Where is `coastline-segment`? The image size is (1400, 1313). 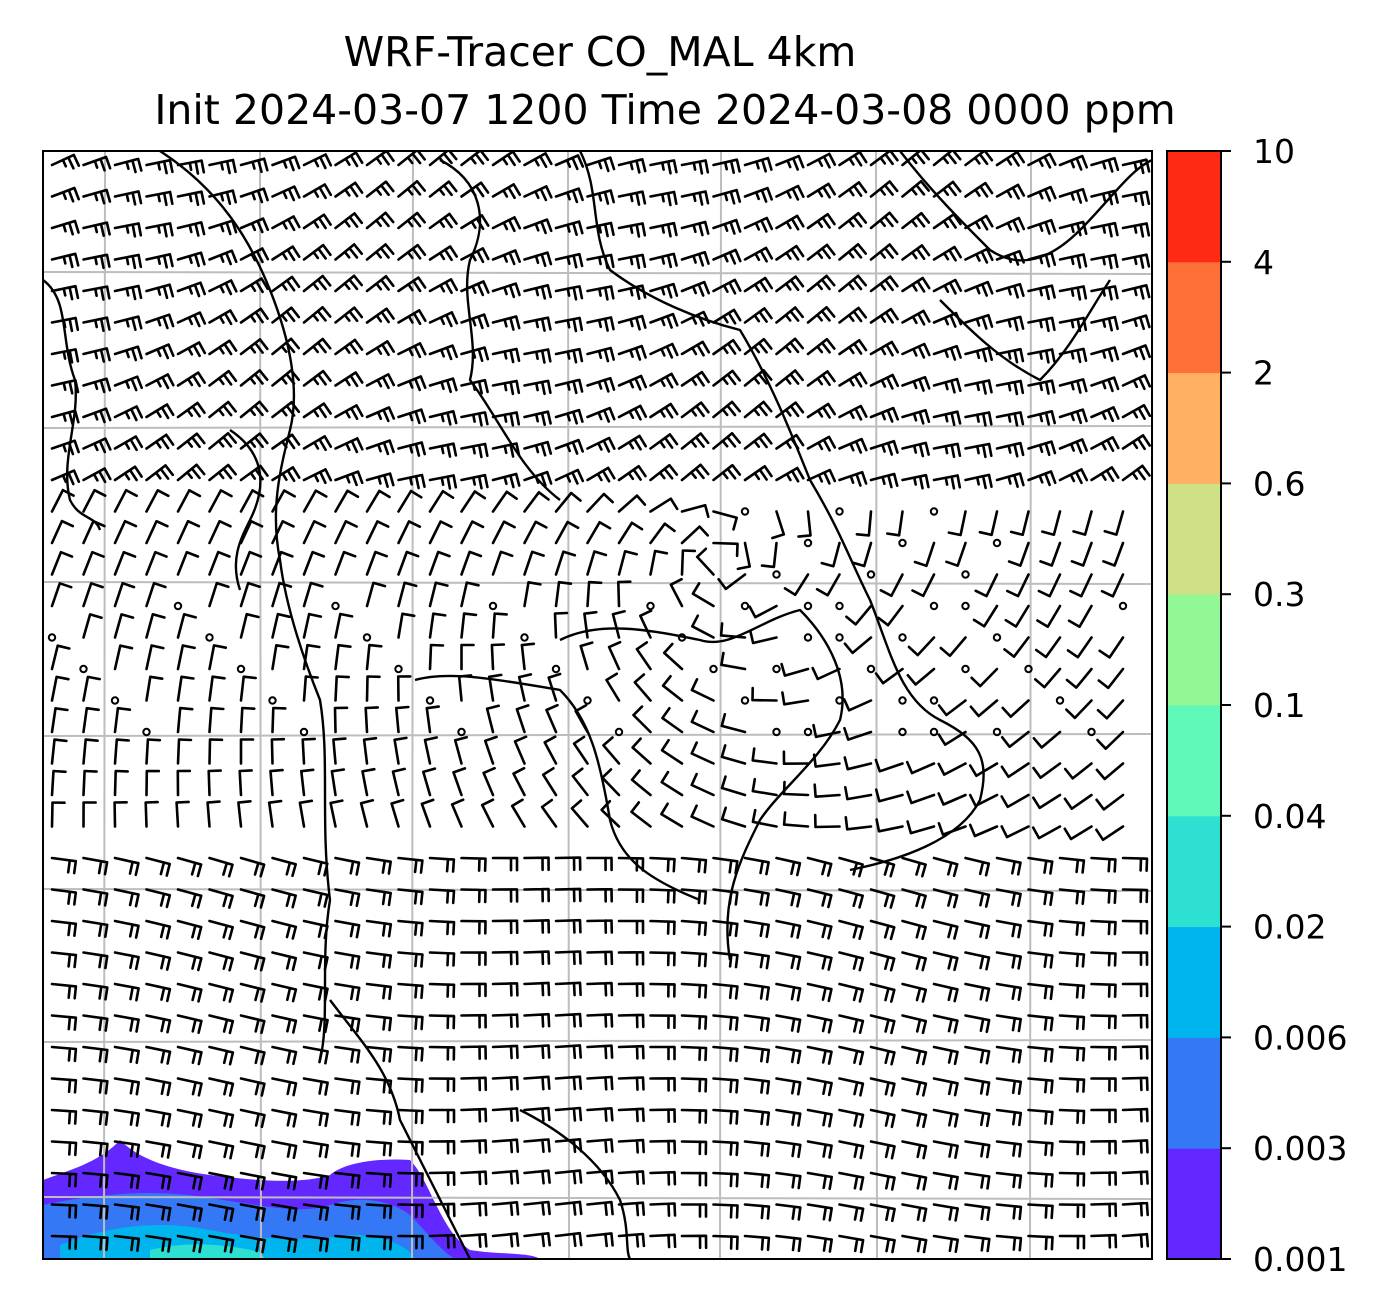 coastline-segment is located at coordinates (701, 784).